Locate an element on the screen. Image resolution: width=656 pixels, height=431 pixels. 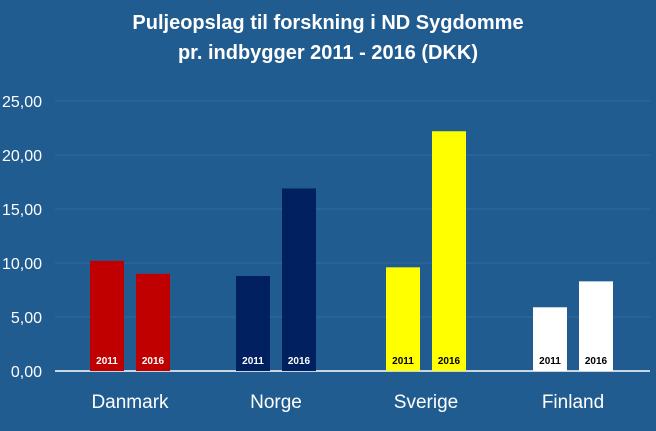
bar-danmark-2016 is located at coordinates (153, 322).